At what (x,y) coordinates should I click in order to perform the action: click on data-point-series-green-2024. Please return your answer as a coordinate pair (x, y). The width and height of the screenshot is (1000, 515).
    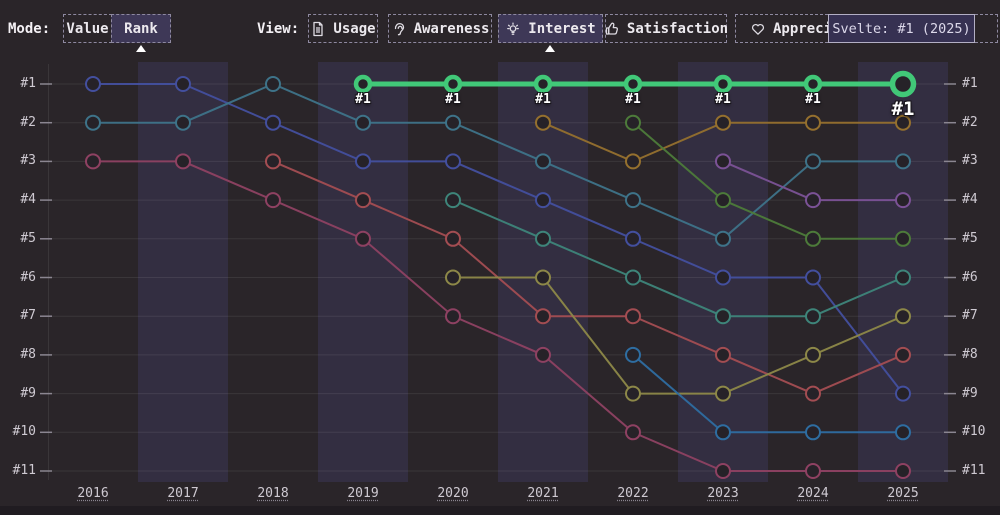
    Looking at the image, I should click on (813, 238).